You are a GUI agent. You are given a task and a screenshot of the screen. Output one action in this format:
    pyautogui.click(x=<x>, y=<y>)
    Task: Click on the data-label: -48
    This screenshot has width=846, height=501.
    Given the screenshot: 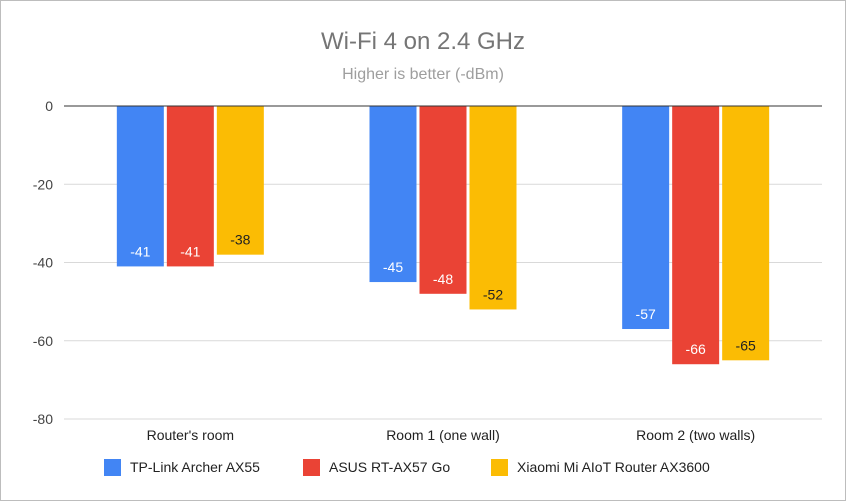 What is the action you would take?
    pyautogui.click(x=443, y=279)
    